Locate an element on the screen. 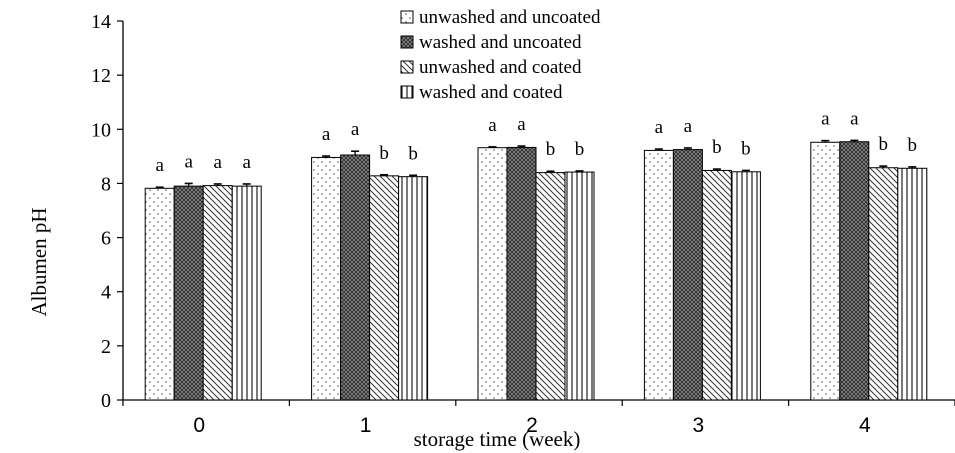 The image size is (955, 453). y-tick-label: 8 is located at coordinates (106, 184).